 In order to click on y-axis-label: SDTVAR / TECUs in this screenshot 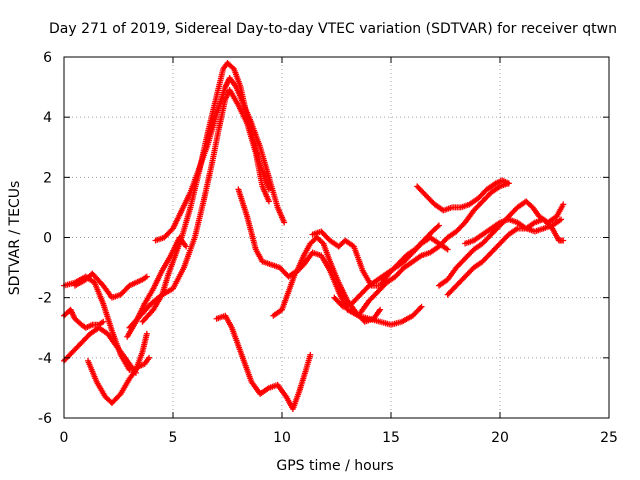, I will do `click(15, 238)`.